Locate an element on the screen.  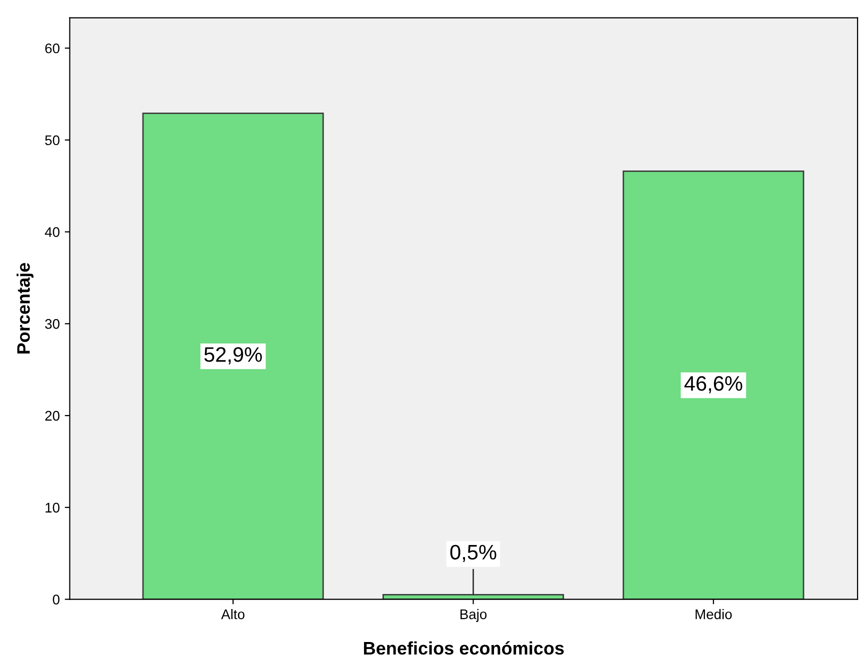
y-tick-label: 30 is located at coordinates (52, 324).